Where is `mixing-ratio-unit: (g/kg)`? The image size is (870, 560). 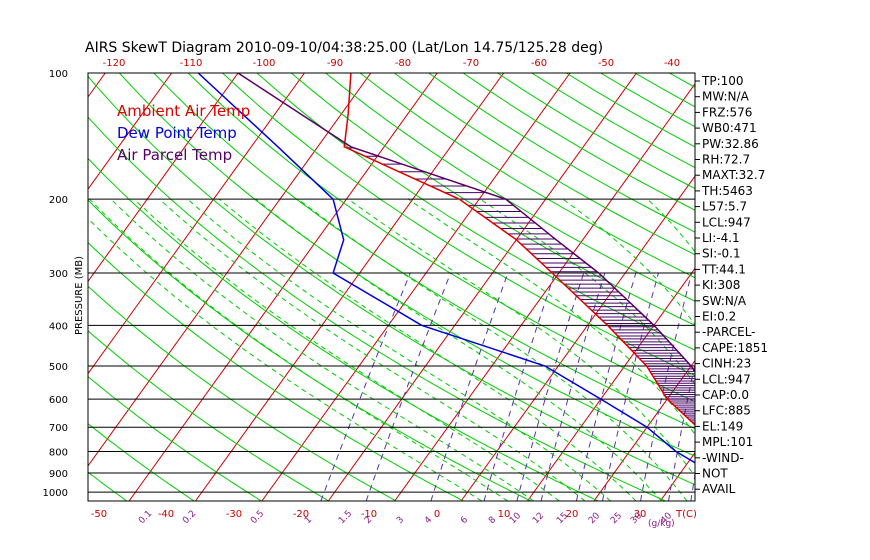 mixing-ratio-unit: (g/kg) is located at coordinates (661, 524).